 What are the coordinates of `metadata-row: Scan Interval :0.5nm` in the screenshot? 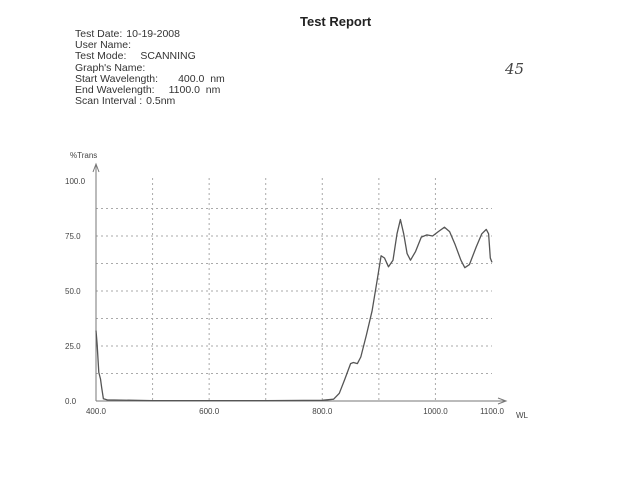 It's located at (150, 101).